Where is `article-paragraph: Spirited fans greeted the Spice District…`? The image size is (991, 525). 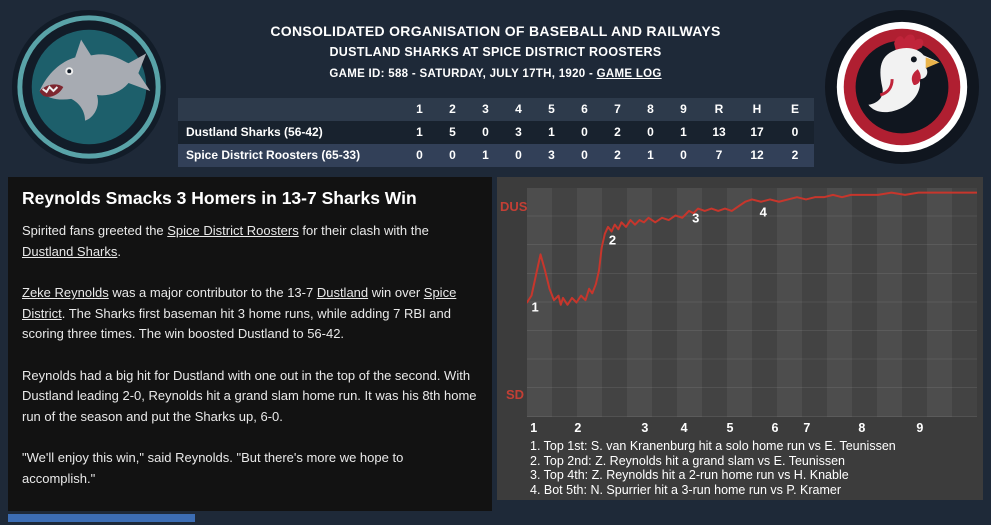
article-paragraph: Spirited fans greeted the Spice District… is located at coordinates (250, 241).